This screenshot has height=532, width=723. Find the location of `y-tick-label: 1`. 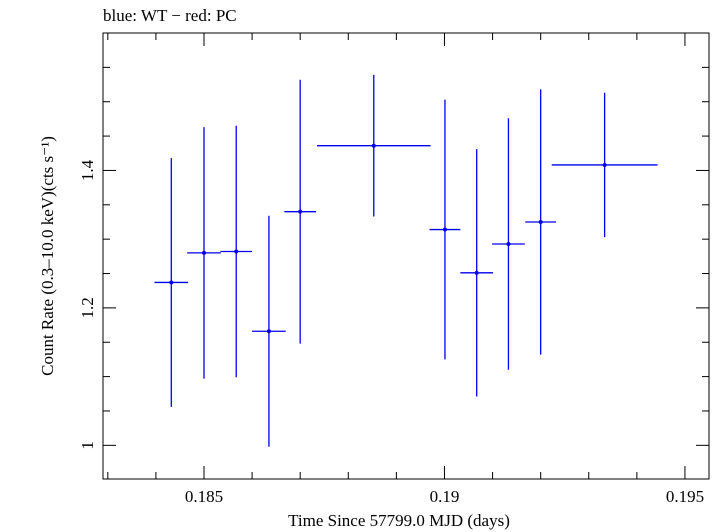

y-tick-label: 1 is located at coordinates (87, 445).